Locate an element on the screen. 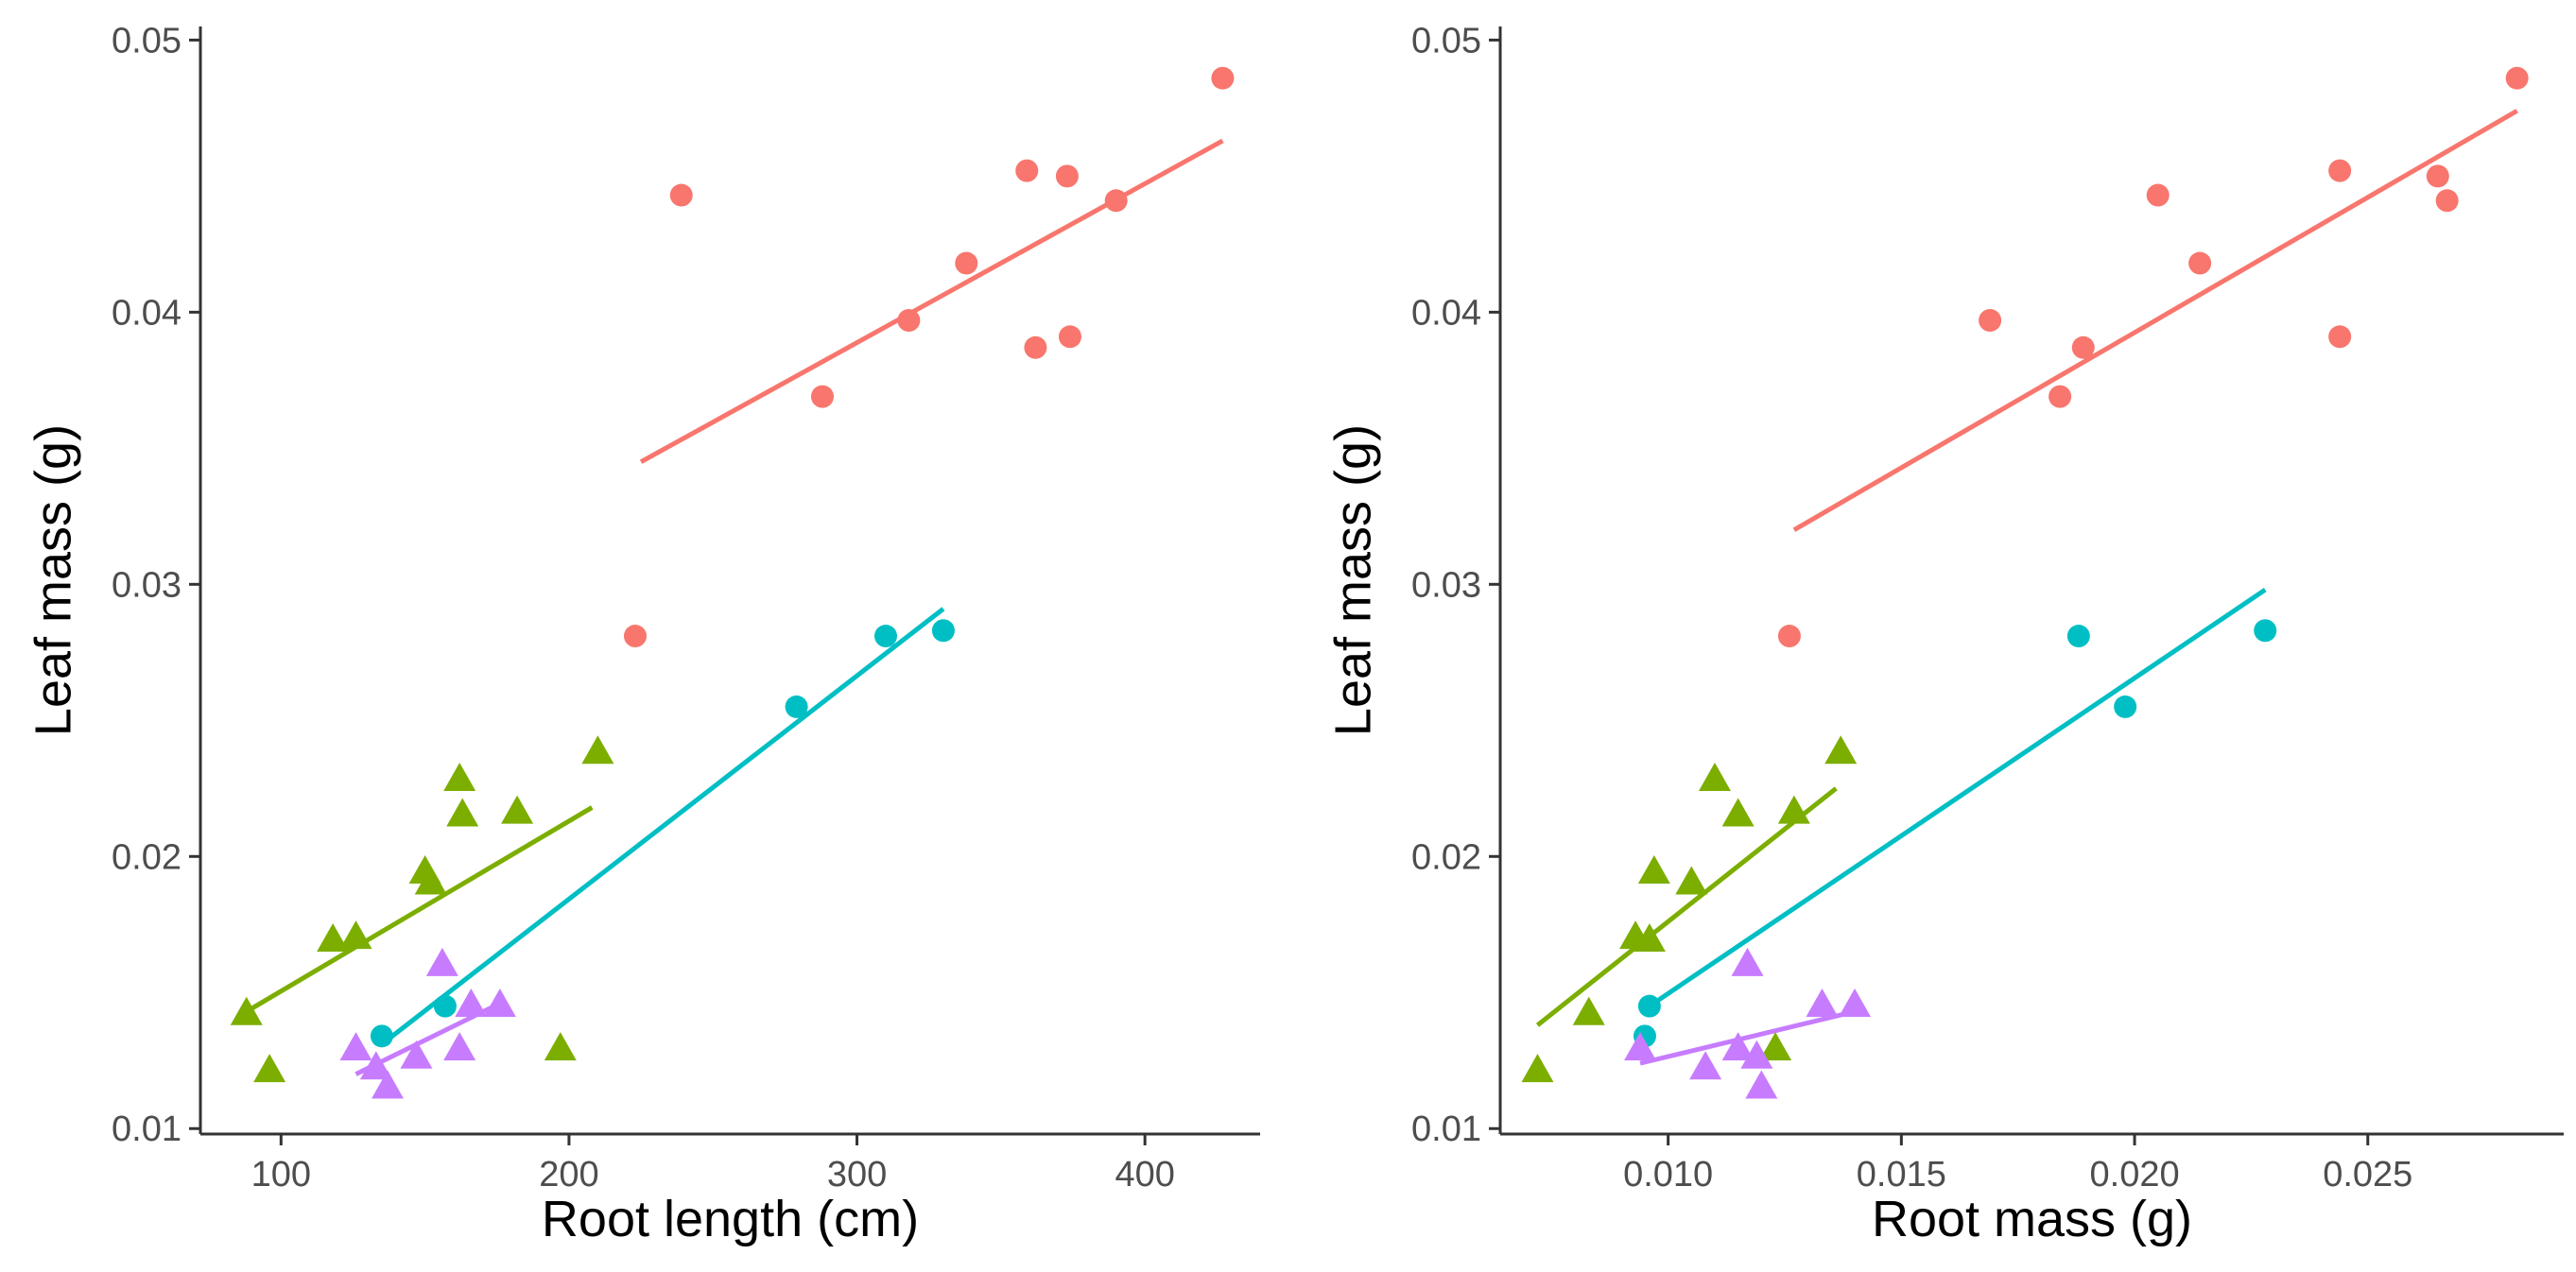 This screenshot has width=2576, height=1272. y-ticks-left: 0.01 0.02 0.03 0.04 0.05 is located at coordinates (156, 585).